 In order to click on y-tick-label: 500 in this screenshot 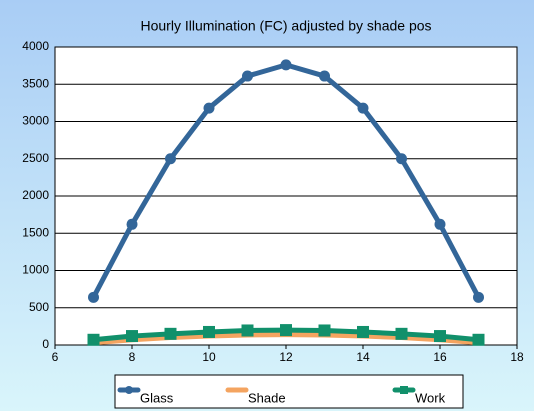, I will do `click(39, 307)`.